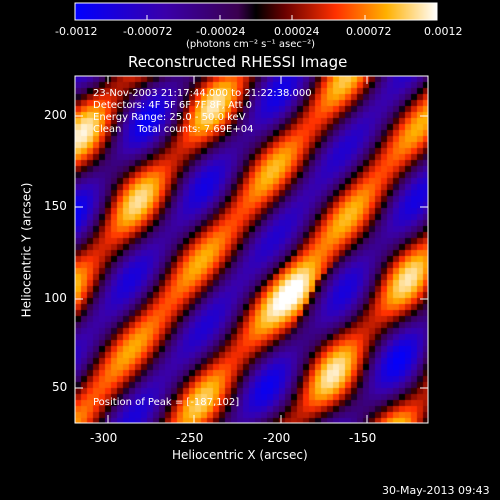 This screenshot has height=500, width=500. I want to click on colorbar, so click(256, 11).